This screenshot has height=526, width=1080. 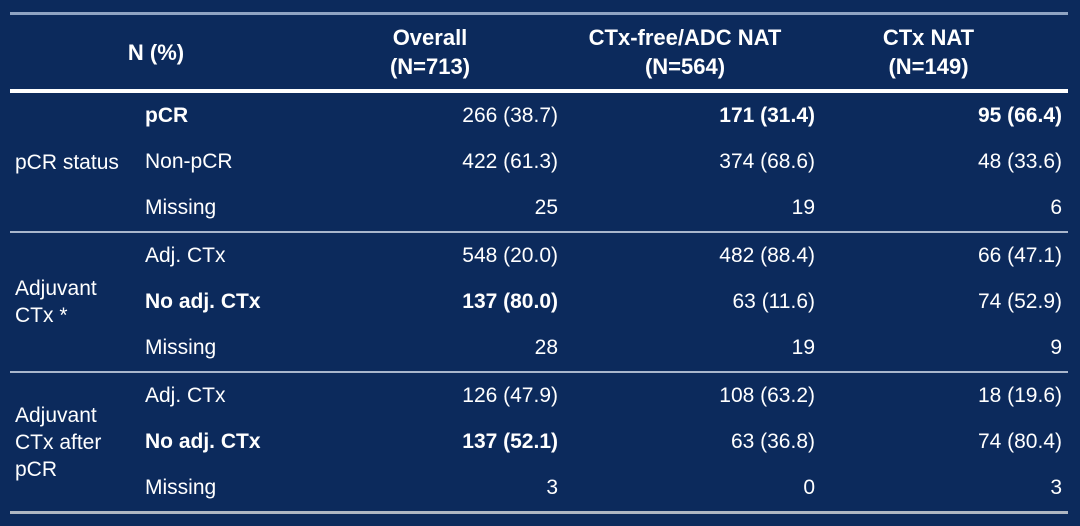 I want to click on cell-ctx-free: 63 (36.8), so click(x=772, y=441).